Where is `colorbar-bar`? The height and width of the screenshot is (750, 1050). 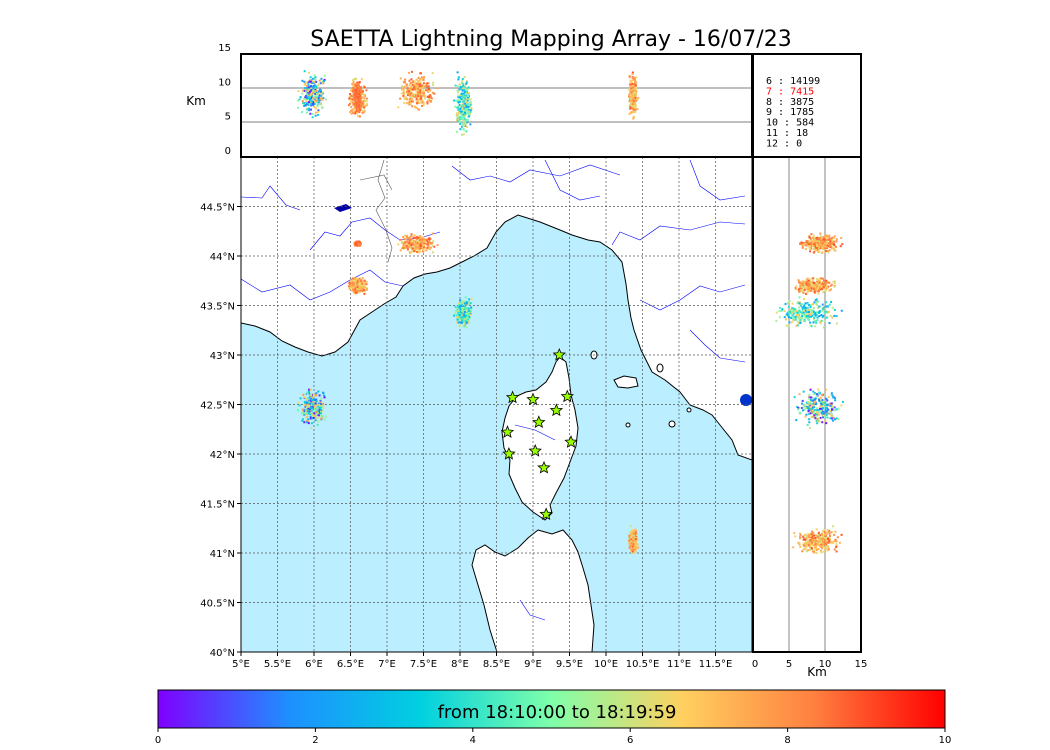 colorbar-bar is located at coordinates (551, 709).